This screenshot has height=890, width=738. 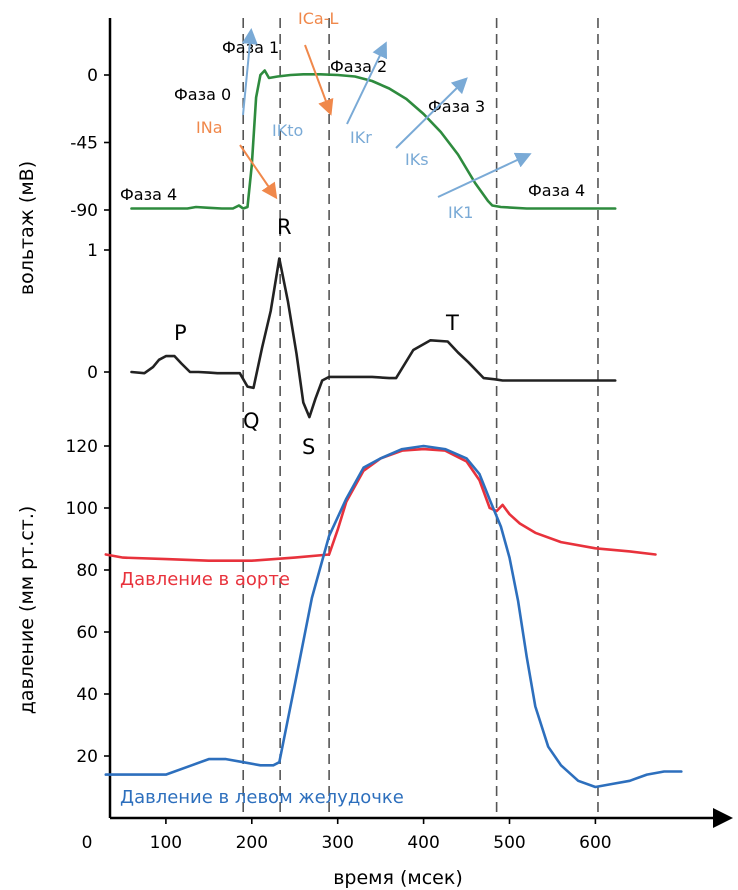 What do you see at coordinates (373, 139) in the screenshot?
I see `action-potential-line` at bounding box center [373, 139].